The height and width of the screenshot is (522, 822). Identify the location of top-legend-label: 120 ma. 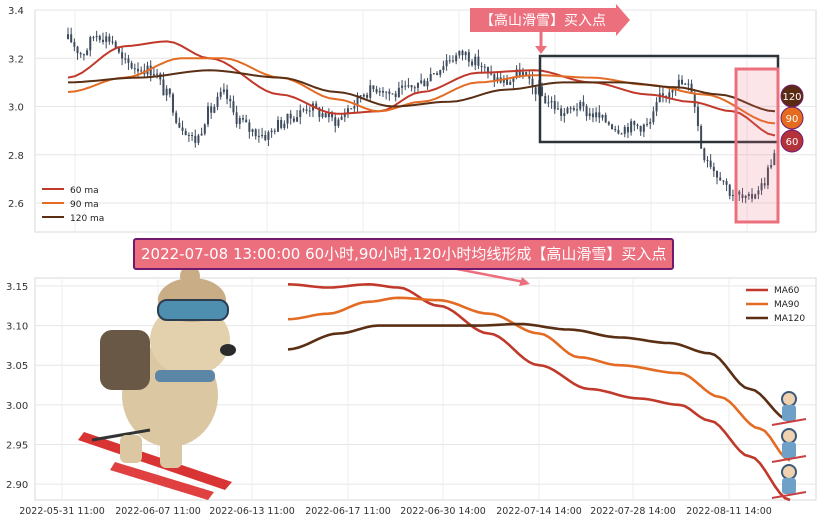
(87, 219).